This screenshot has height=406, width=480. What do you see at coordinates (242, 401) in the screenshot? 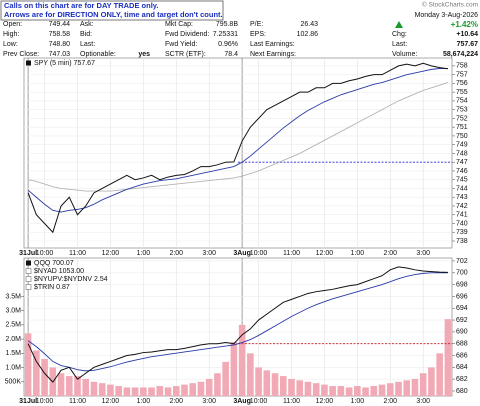
I see `x-tick-label: 3Aug` at bounding box center [242, 401].